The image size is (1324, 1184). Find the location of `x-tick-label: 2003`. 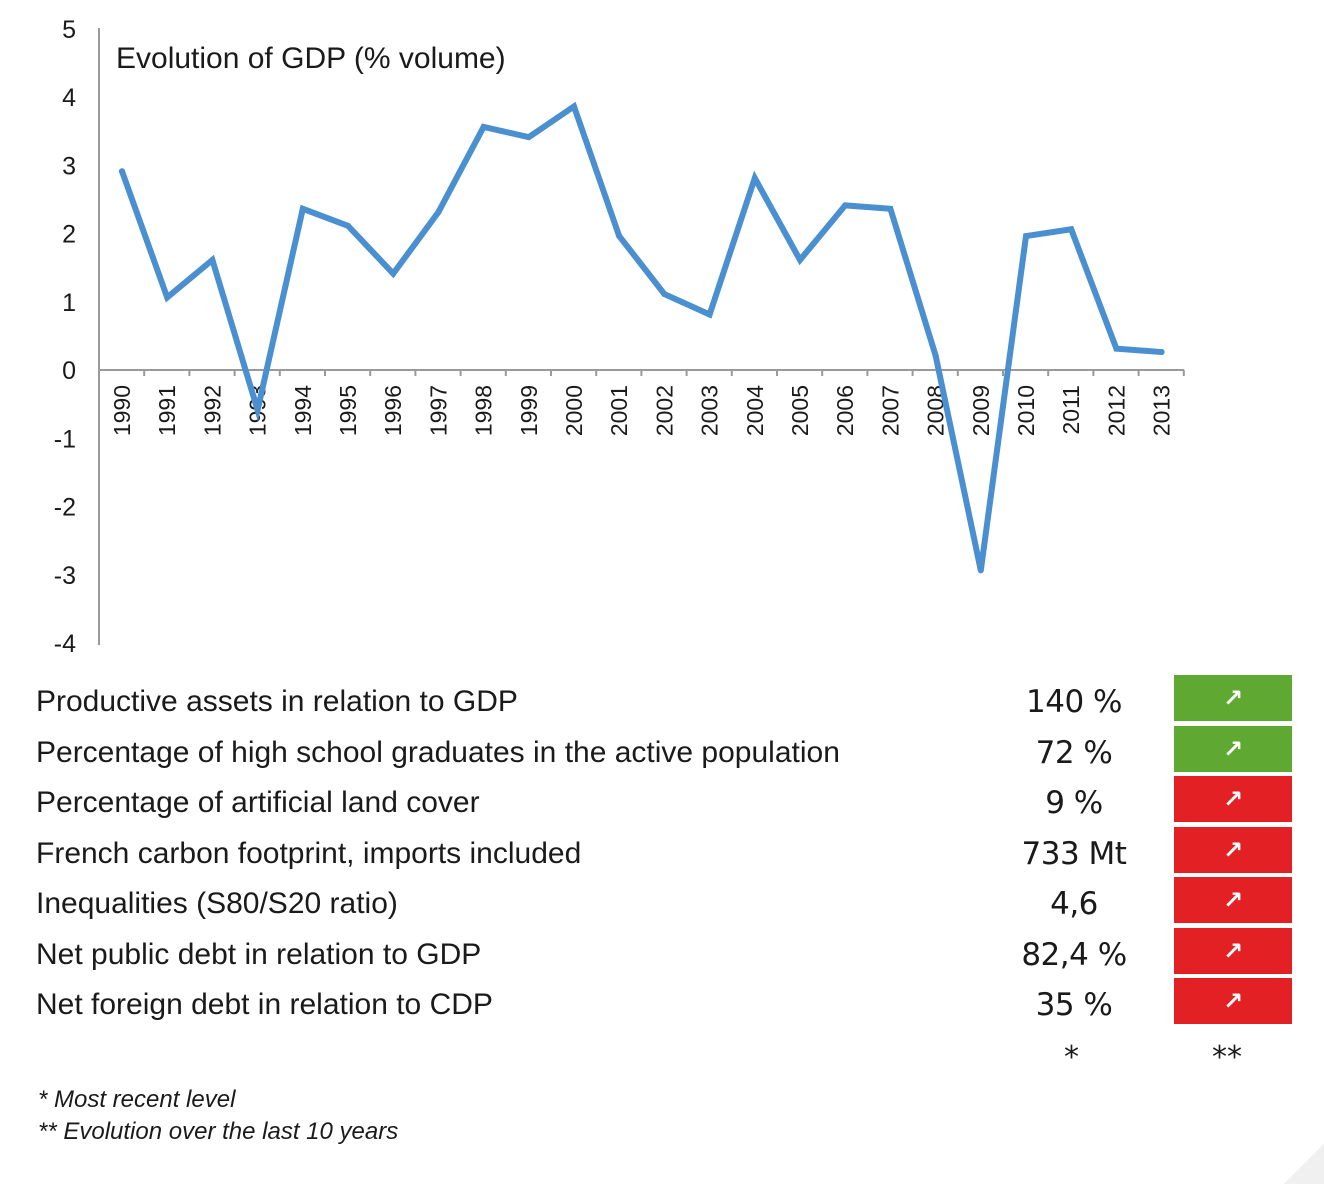

x-tick-label: 2003 is located at coordinates (710, 410).